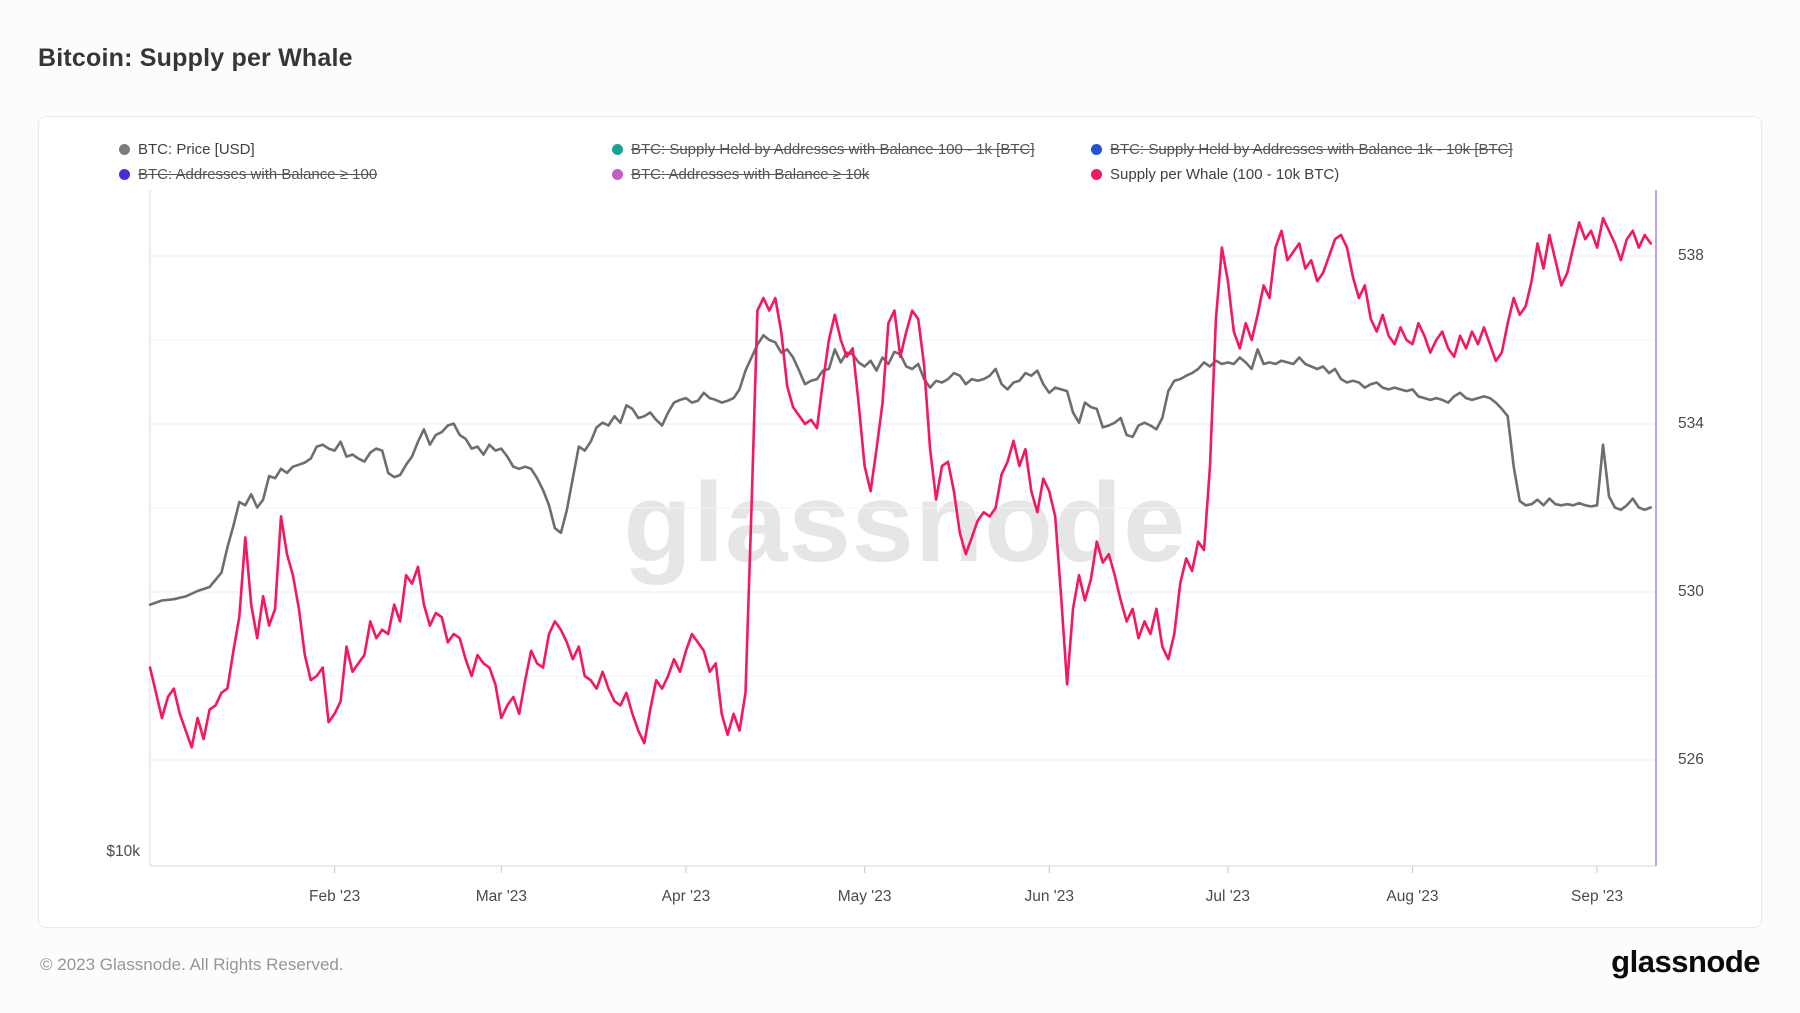  What do you see at coordinates (864, 896) in the screenshot?
I see `x-axis-tick-label: May '23` at bounding box center [864, 896].